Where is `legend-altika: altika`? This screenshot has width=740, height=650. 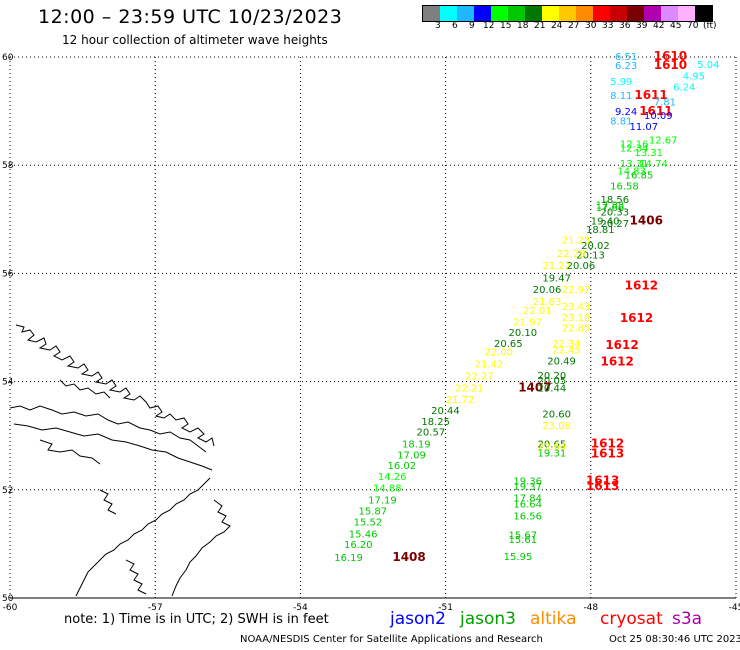
legend-altika: altika is located at coordinates (553, 619).